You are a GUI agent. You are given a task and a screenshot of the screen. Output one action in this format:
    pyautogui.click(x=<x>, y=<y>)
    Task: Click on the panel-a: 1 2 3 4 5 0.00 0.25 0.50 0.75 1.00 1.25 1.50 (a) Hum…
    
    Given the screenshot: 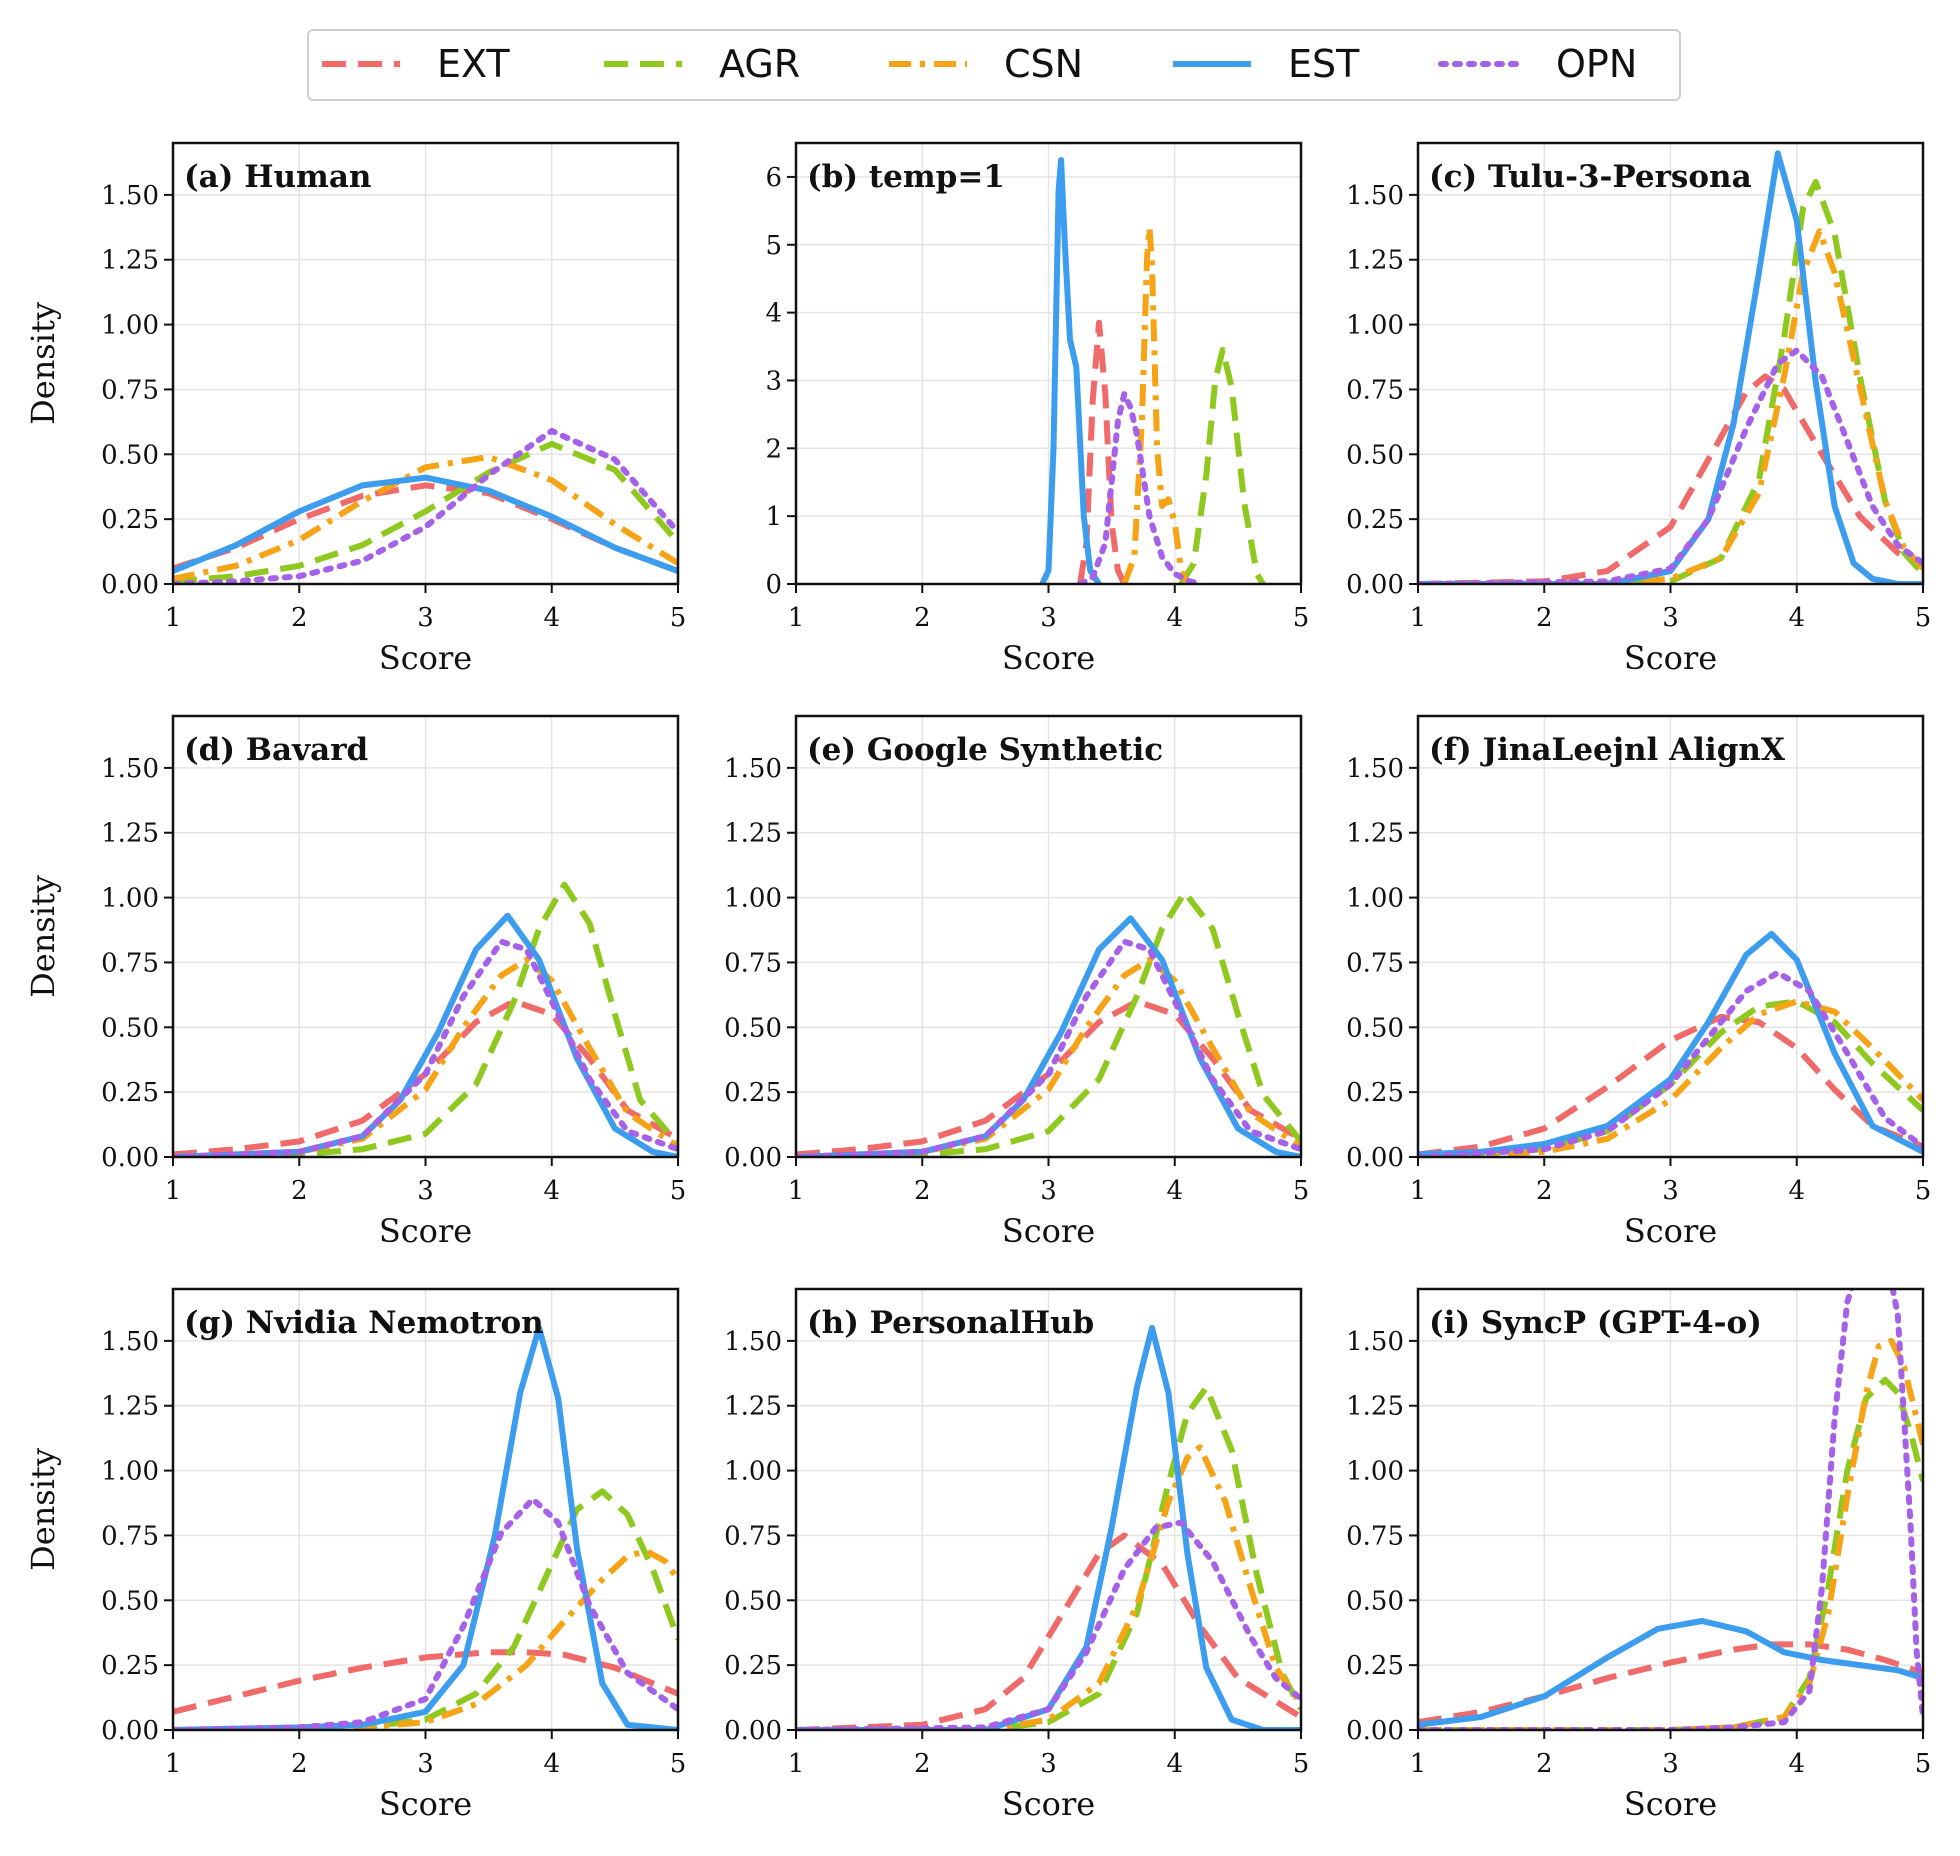 What is the action you would take?
    pyautogui.click(x=355, y=409)
    